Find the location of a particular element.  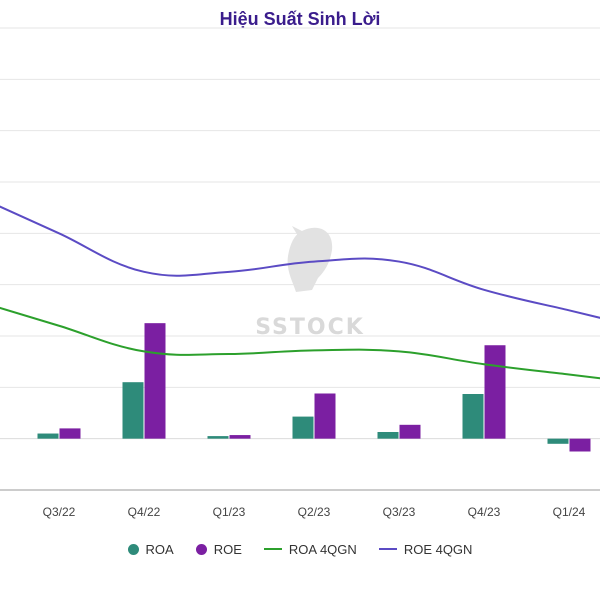

x-tick-label: Q3/23 is located at coordinates (399, 512).